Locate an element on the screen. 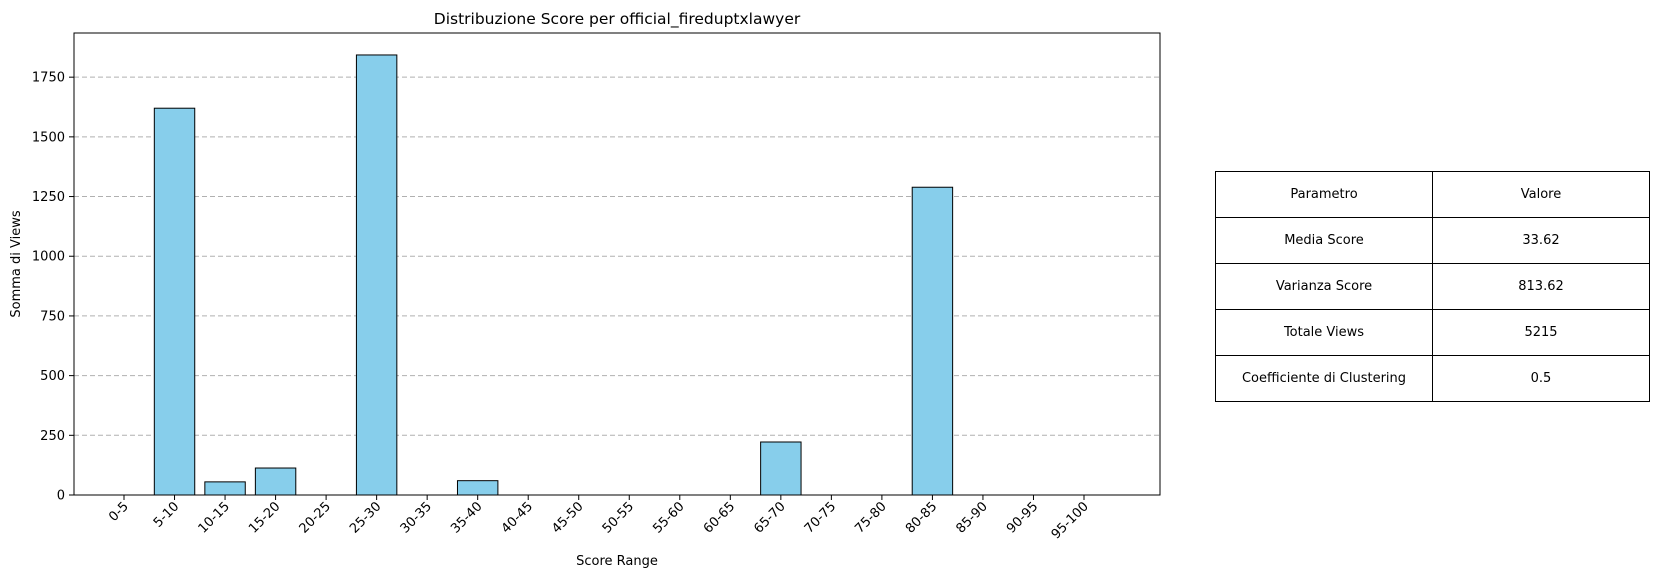 The width and height of the screenshot is (1657, 578). y-axis: 0 250 500 750 1000 1250 1500 1750 is located at coordinates (53, 287).